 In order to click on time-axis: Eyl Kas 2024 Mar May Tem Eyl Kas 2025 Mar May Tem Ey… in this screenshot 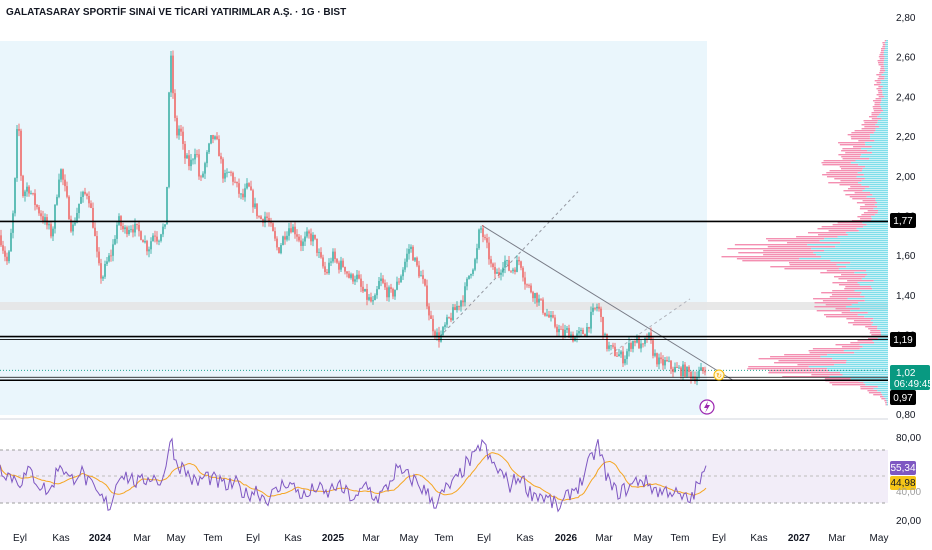, I will do `click(450, 538)`.